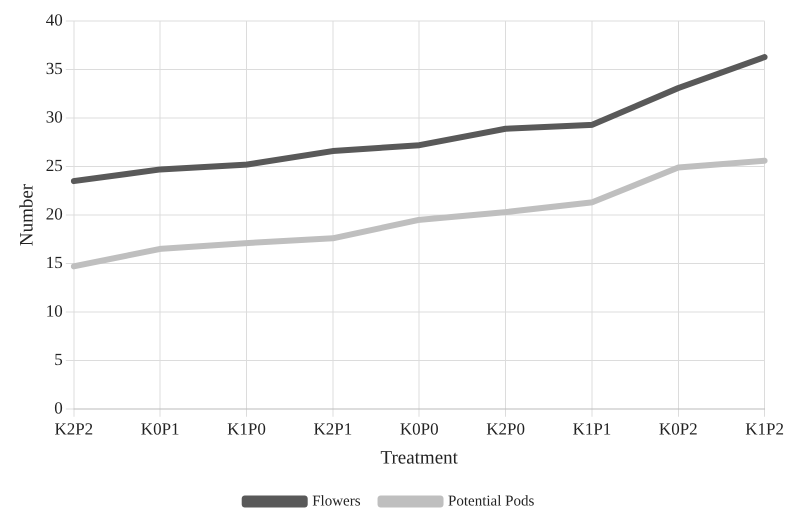 The width and height of the screenshot is (795, 527). What do you see at coordinates (54, 214) in the screenshot?
I see `y-tick-label: 20` at bounding box center [54, 214].